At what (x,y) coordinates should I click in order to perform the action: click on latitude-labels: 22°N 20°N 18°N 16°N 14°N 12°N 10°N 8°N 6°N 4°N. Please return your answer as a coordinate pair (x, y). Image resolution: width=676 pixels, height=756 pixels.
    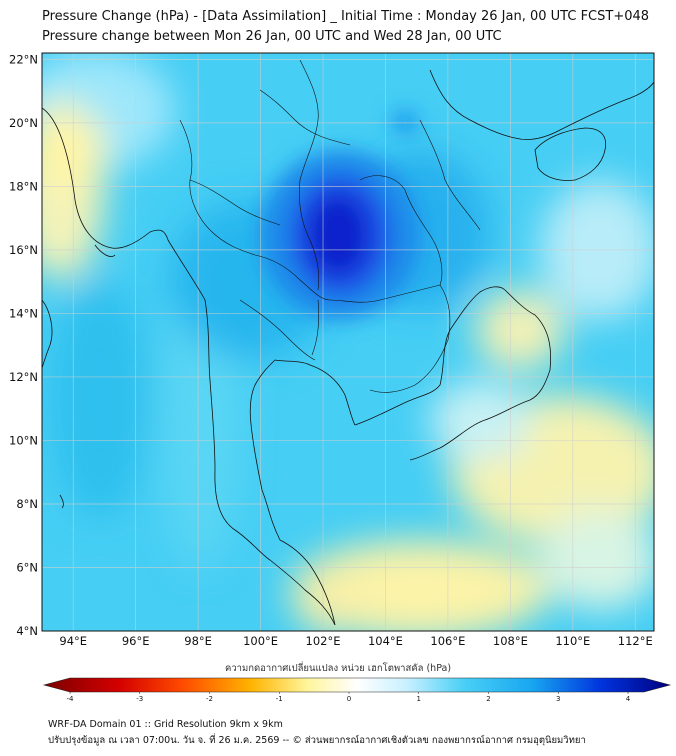
    Looking at the image, I should click on (23, 345).